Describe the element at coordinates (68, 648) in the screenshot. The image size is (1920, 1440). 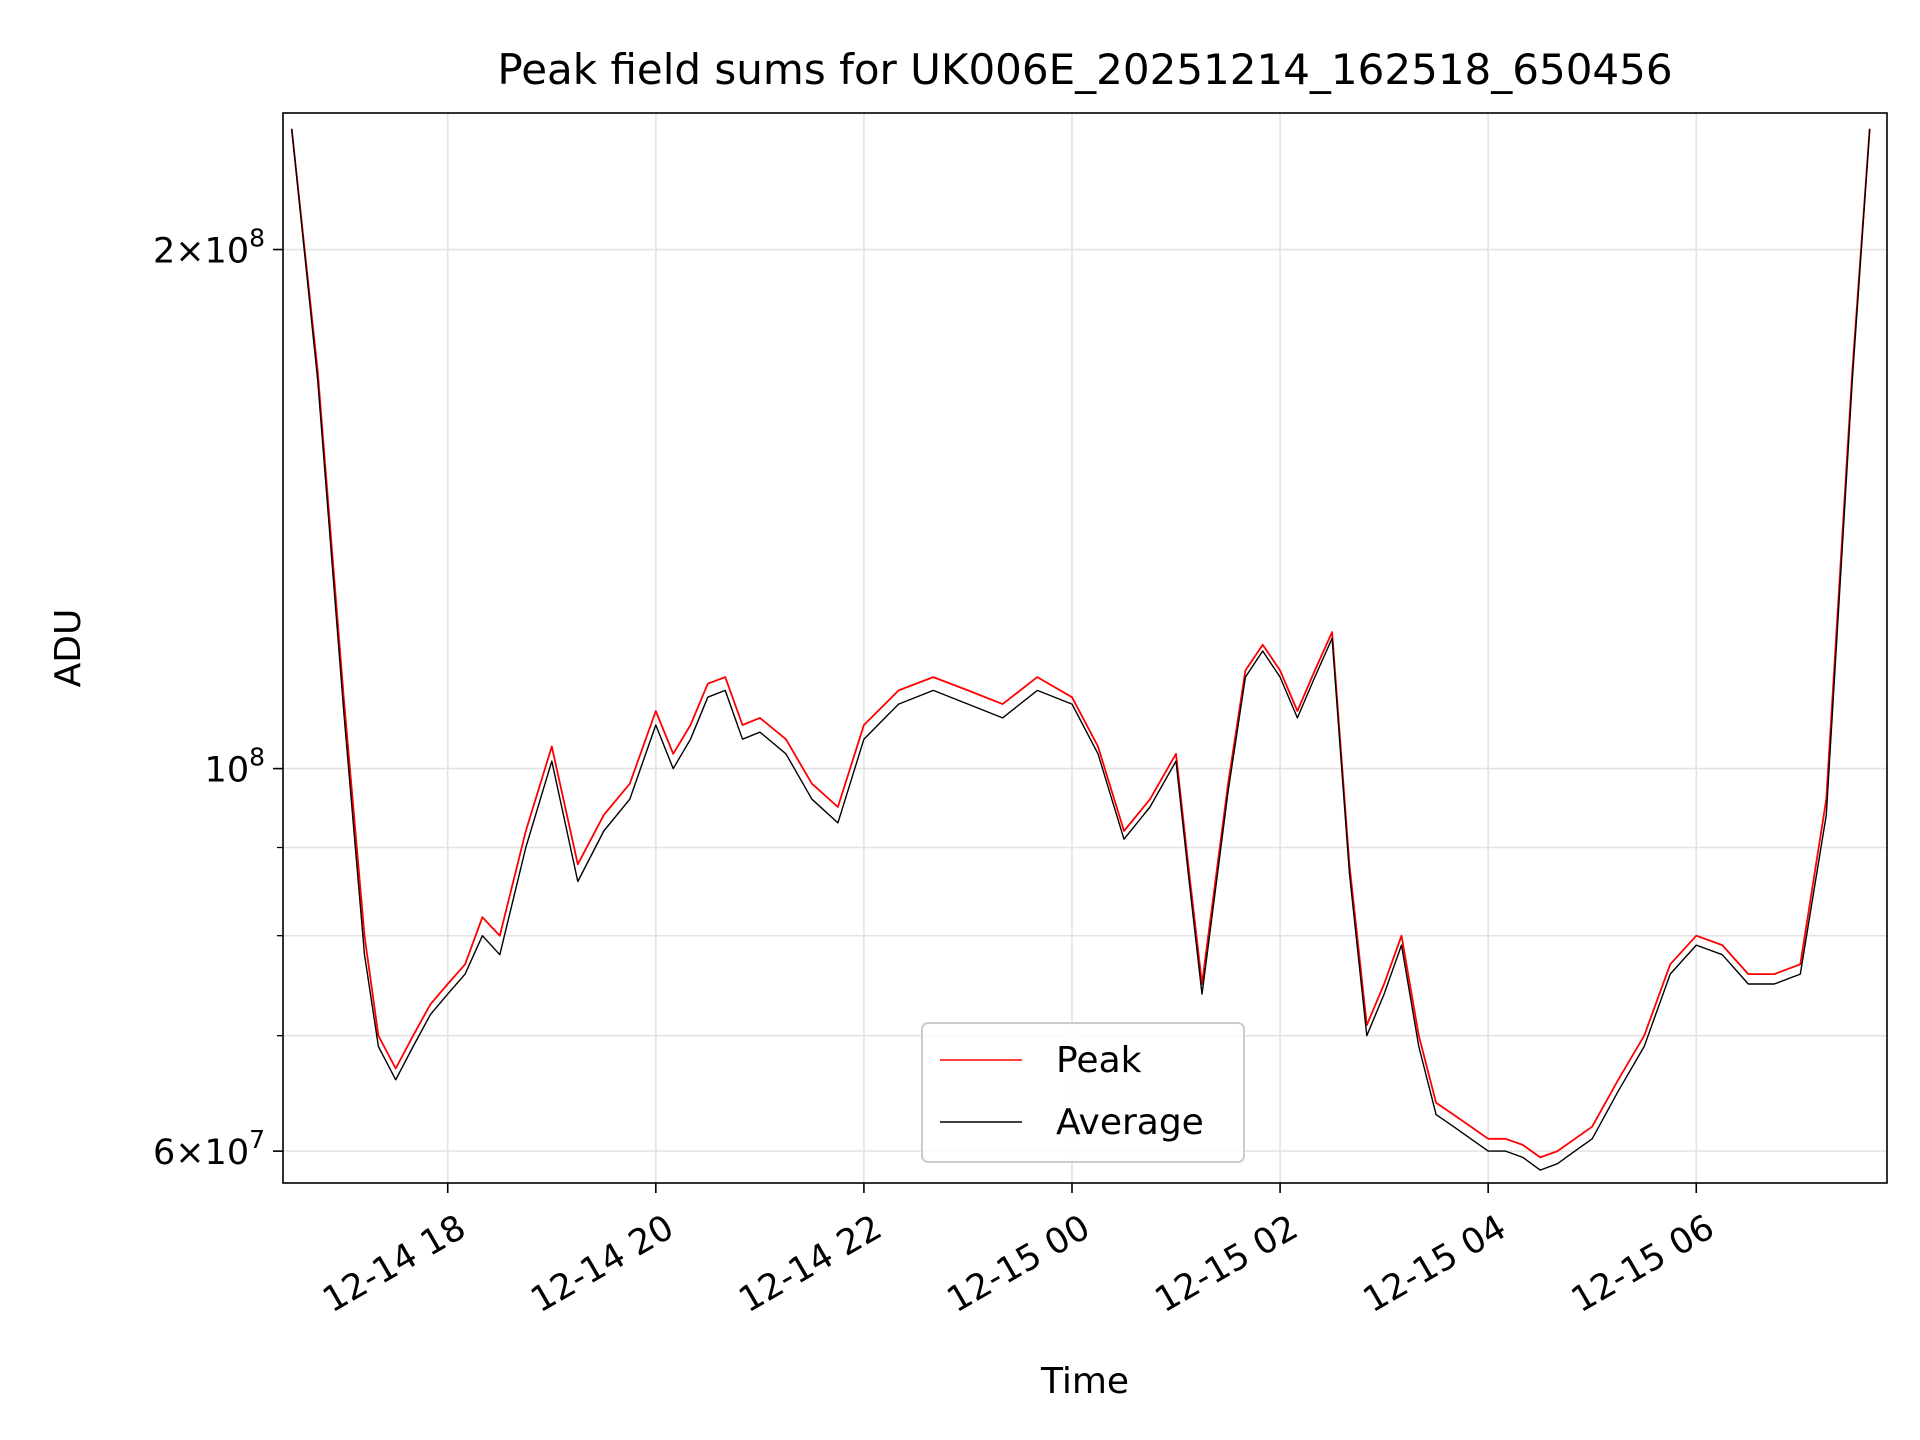
I see `y-axis-label: ADU` at that location.